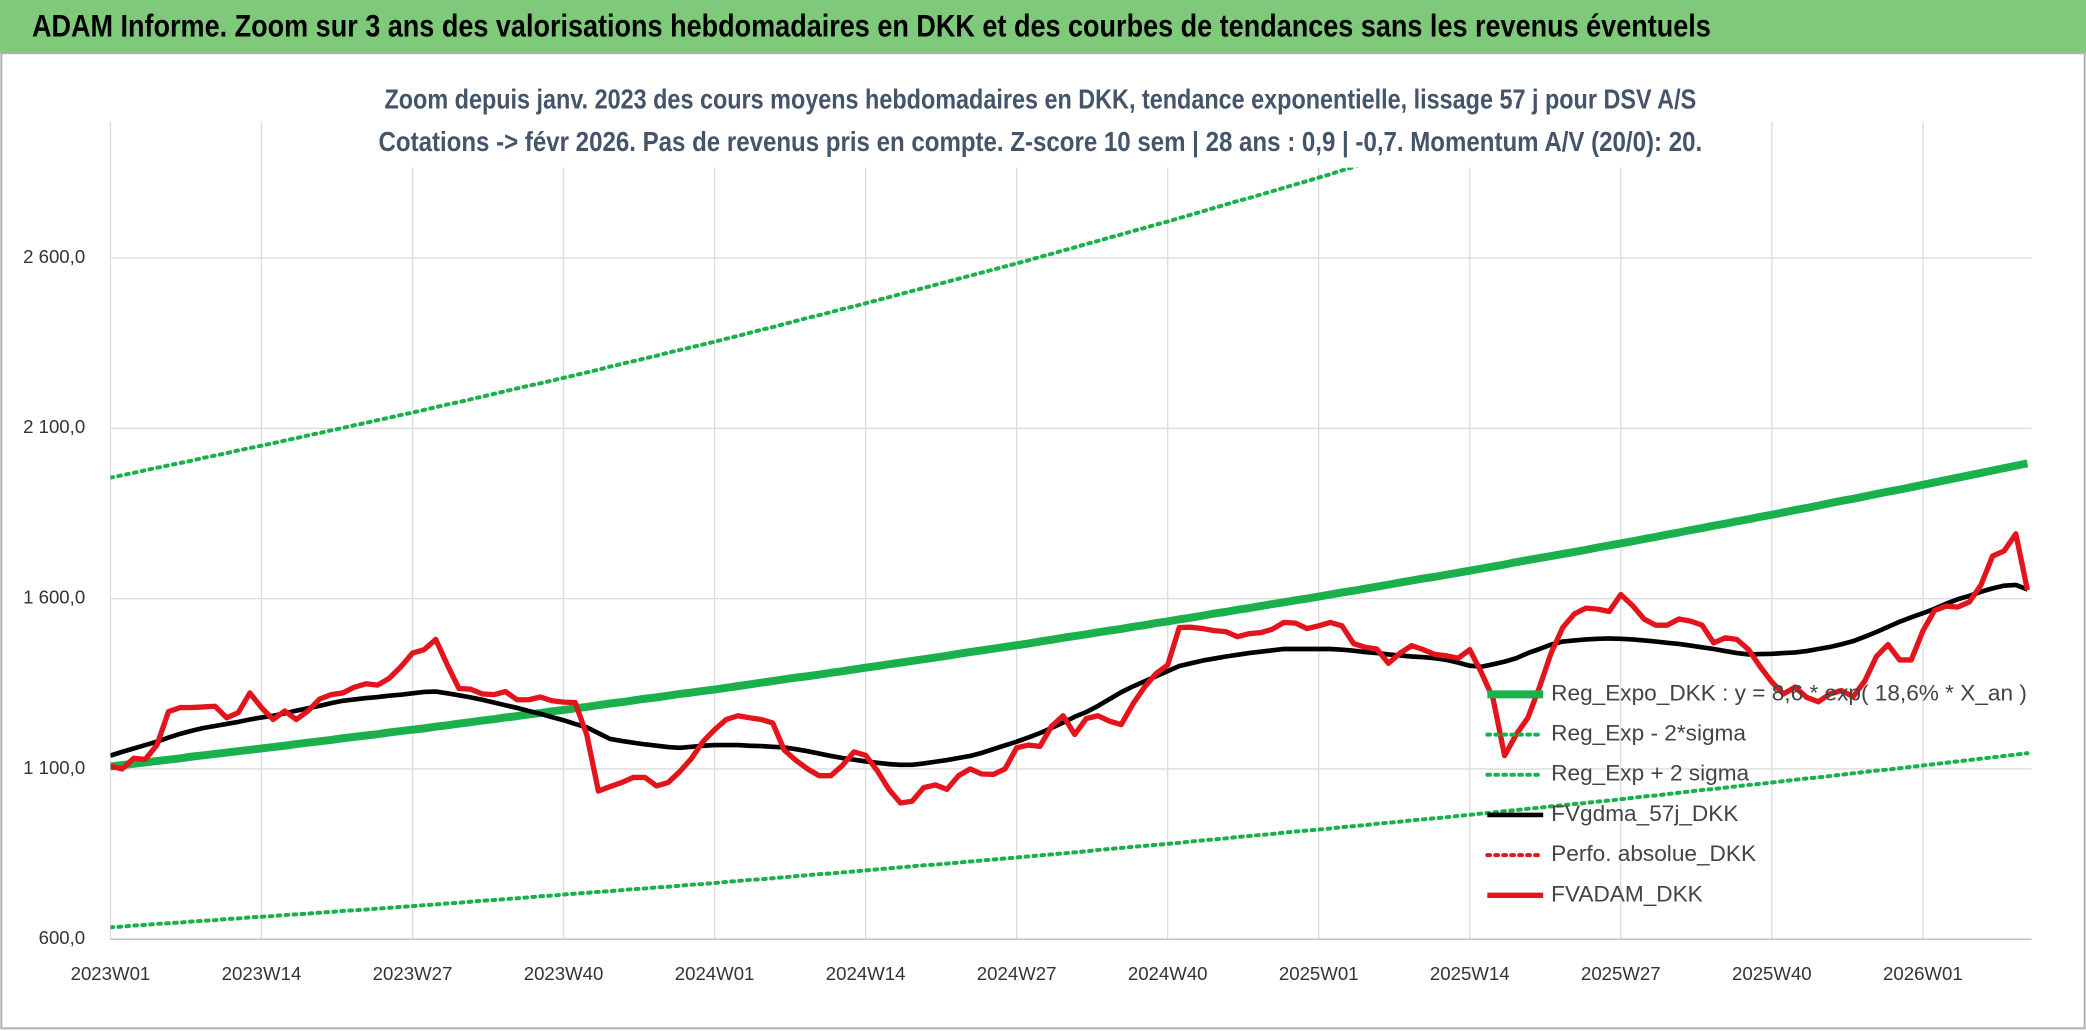 This screenshot has height=1031, width=2086. Describe the element at coordinates (262, 973) in the screenshot. I see `x-tick-label: 2023W14` at that location.